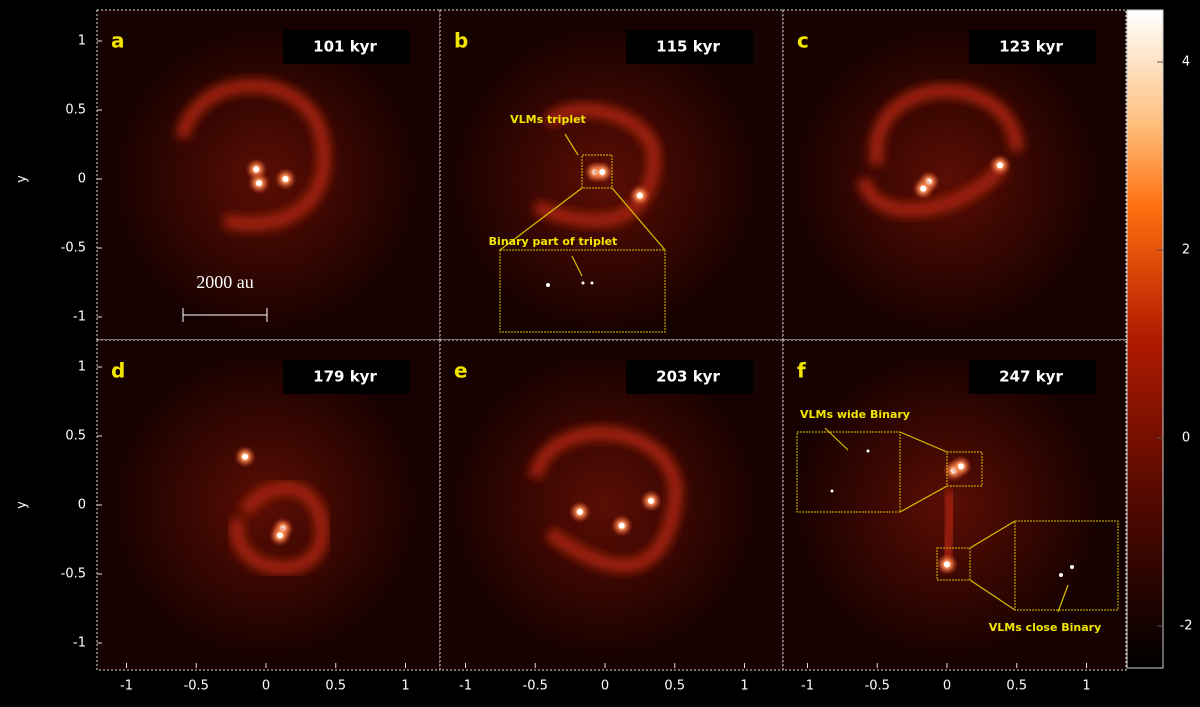 This screenshot has width=1200, height=707. Describe the element at coordinates (1186, 62) in the screenshot. I see `colorbar-tick-label: 4` at that location.